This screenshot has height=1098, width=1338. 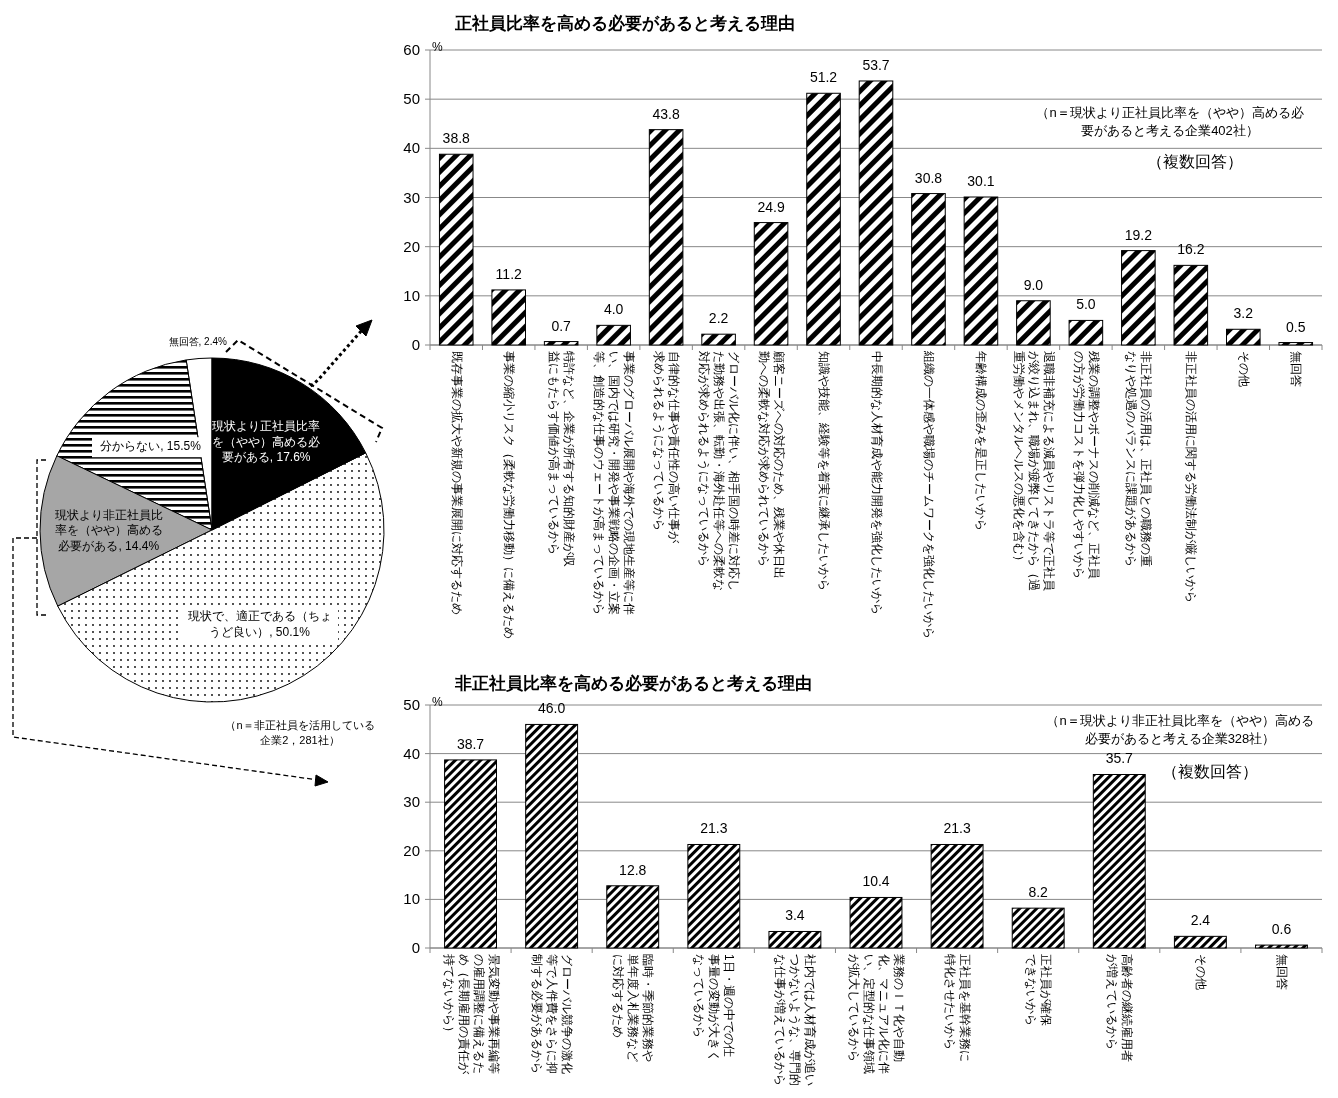 I want to click on slice-label: 無回答, 2.4%, so click(x=197, y=341).